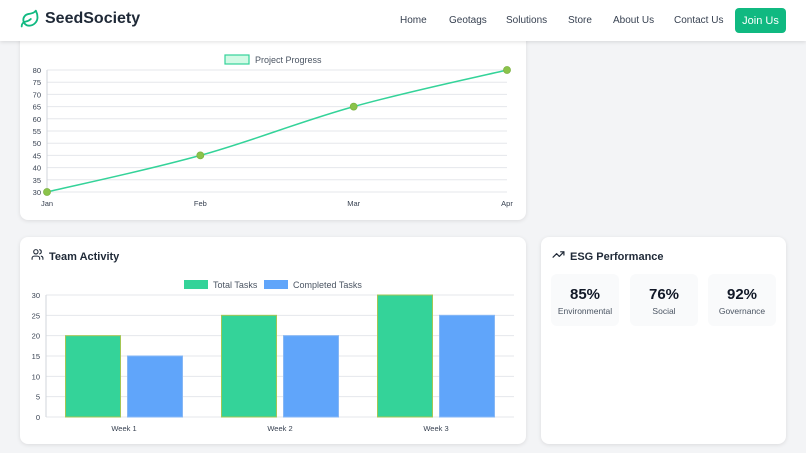 This screenshot has height=453, width=806. I want to click on join-us-button: Join Us, so click(760, 20).